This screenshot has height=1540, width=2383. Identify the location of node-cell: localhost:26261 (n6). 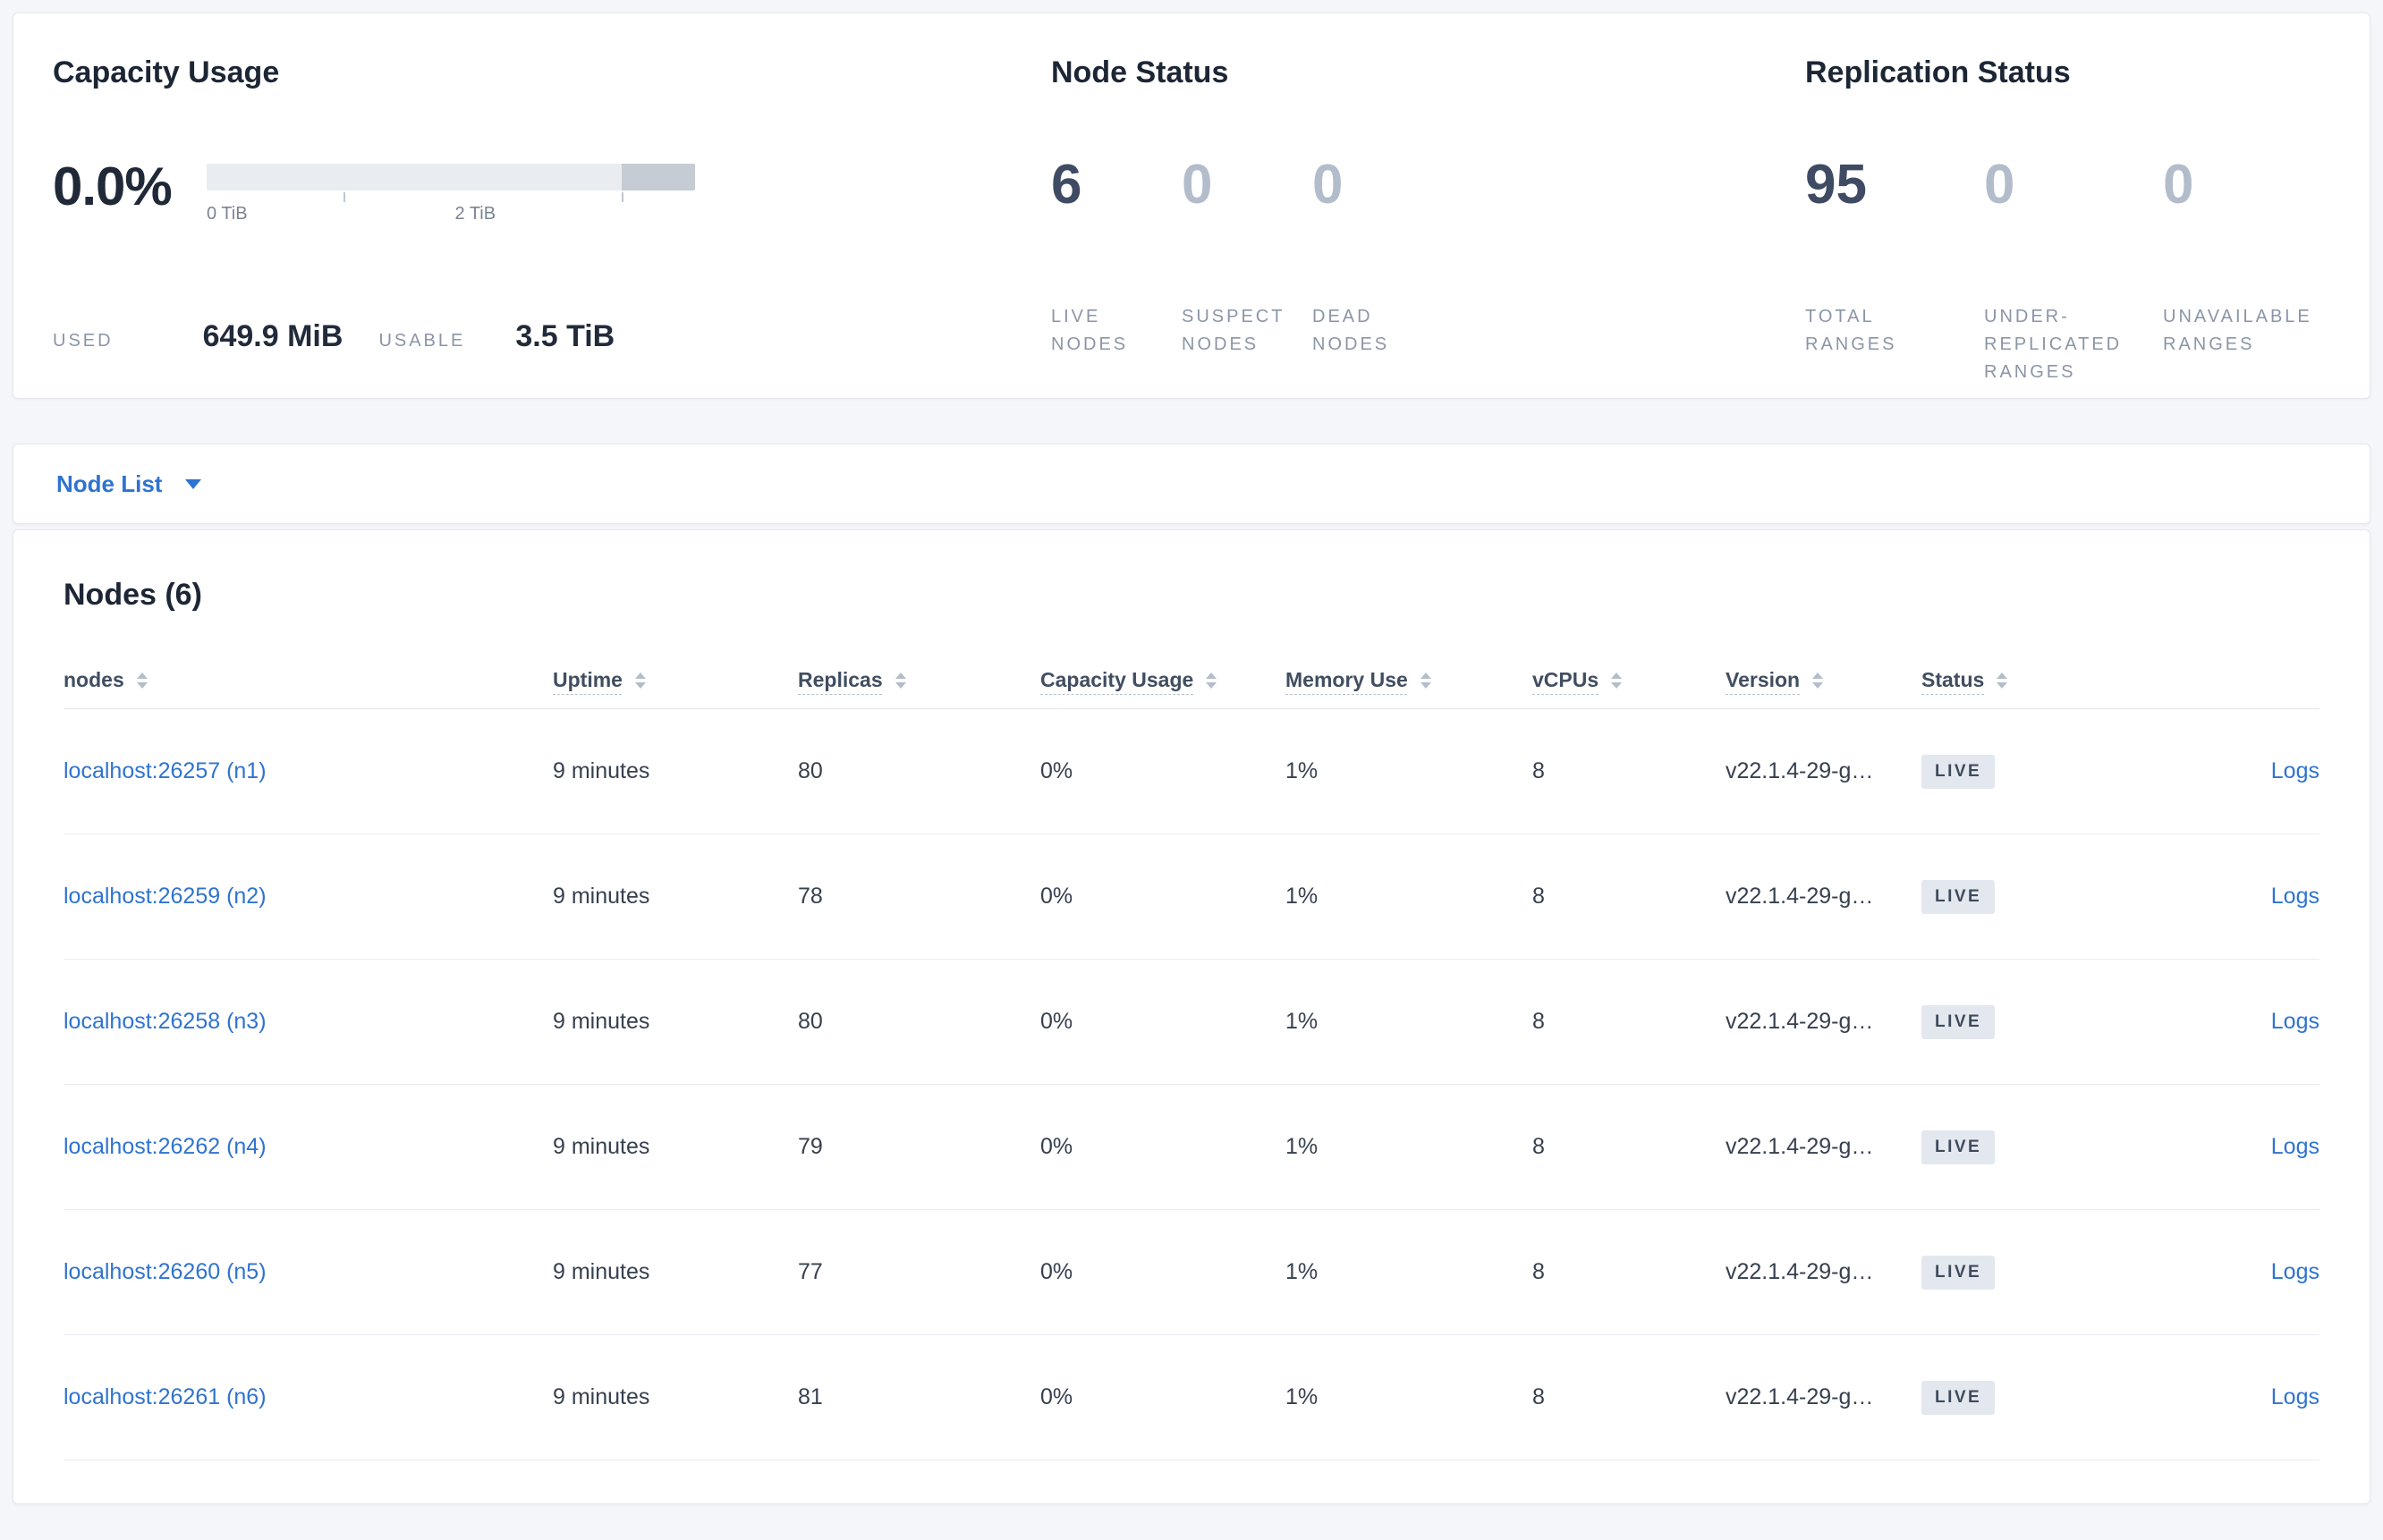
(308, 1397).